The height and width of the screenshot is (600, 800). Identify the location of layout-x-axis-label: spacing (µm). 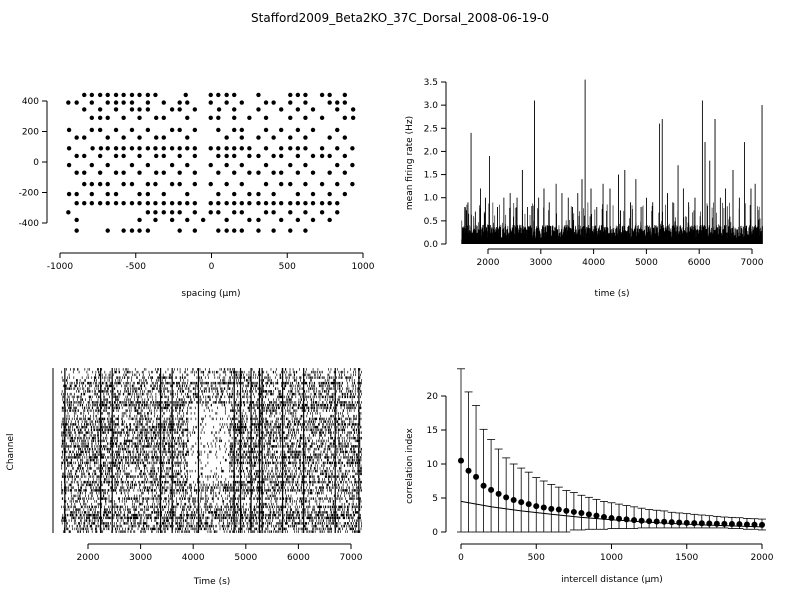
(210, 294).